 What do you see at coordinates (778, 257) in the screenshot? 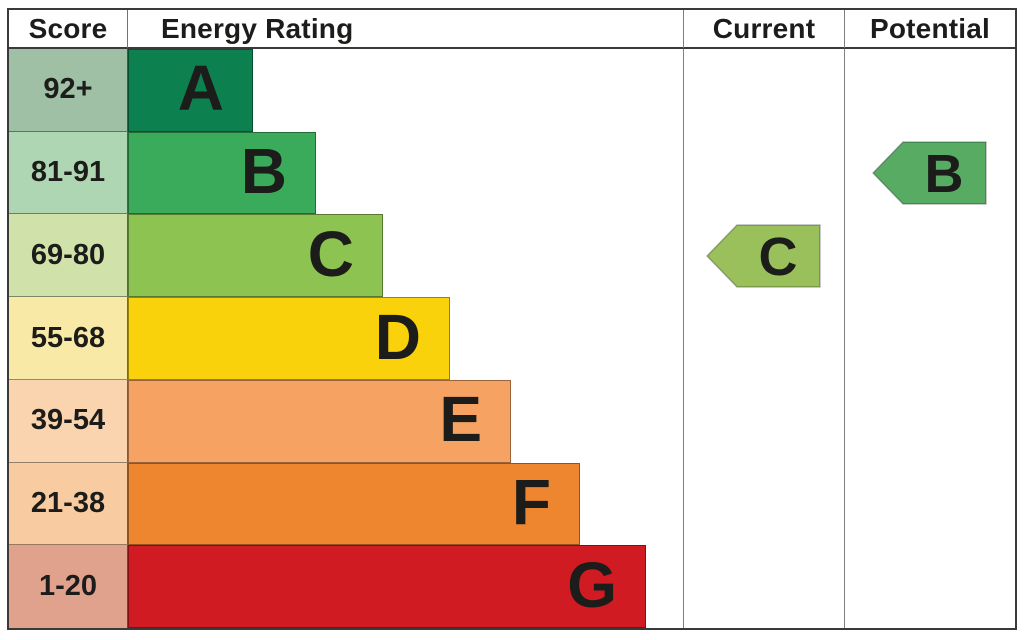
I see `current-rating-arrow-letter: C` at bounding box center [778, 257].